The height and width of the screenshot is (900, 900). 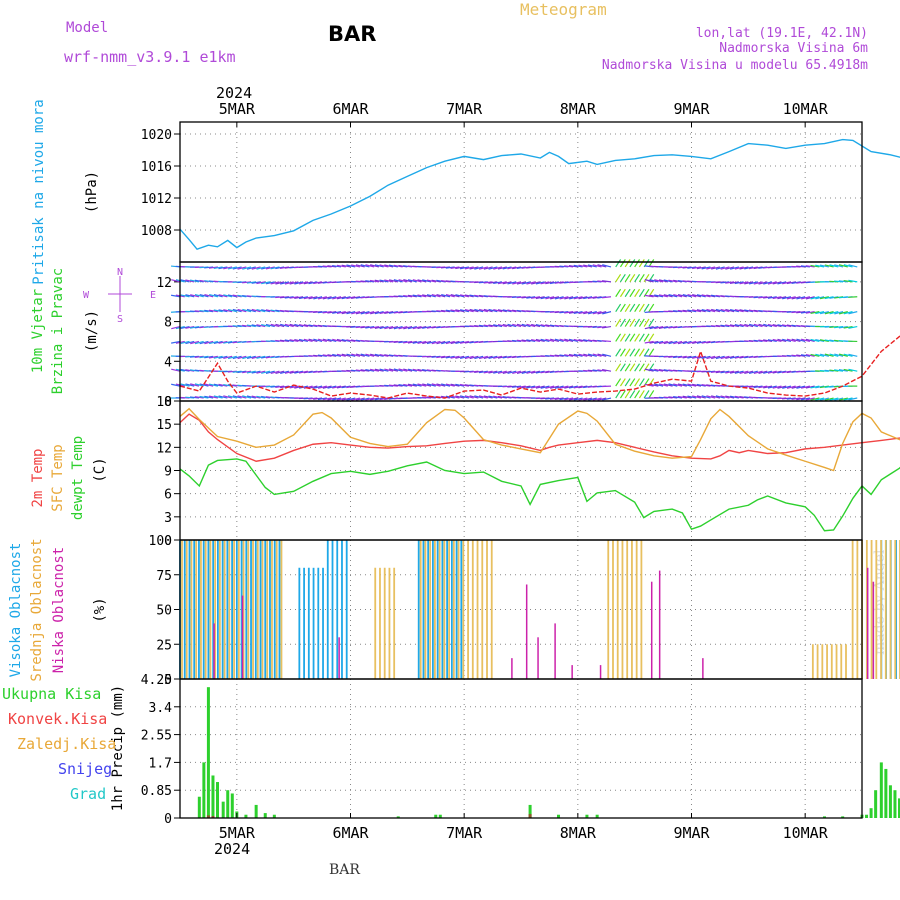 What do you see at coordinates (563, 9) in the screenshot?
I see `meteogram-title: Meteogram` at bounding box center [563, 9].